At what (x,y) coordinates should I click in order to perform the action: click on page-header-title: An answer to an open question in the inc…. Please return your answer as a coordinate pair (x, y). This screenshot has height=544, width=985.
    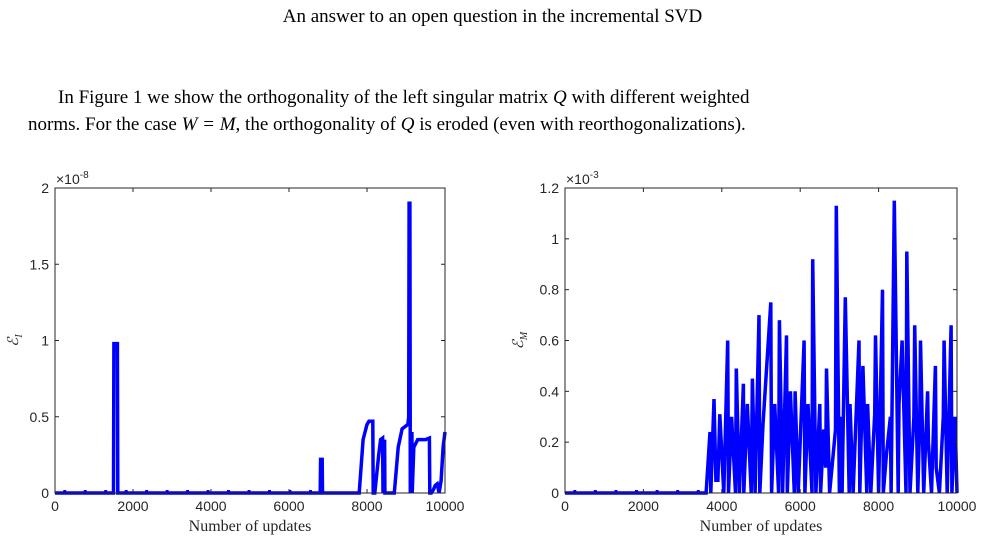
    Looking at the image, I should click on (492, 16).